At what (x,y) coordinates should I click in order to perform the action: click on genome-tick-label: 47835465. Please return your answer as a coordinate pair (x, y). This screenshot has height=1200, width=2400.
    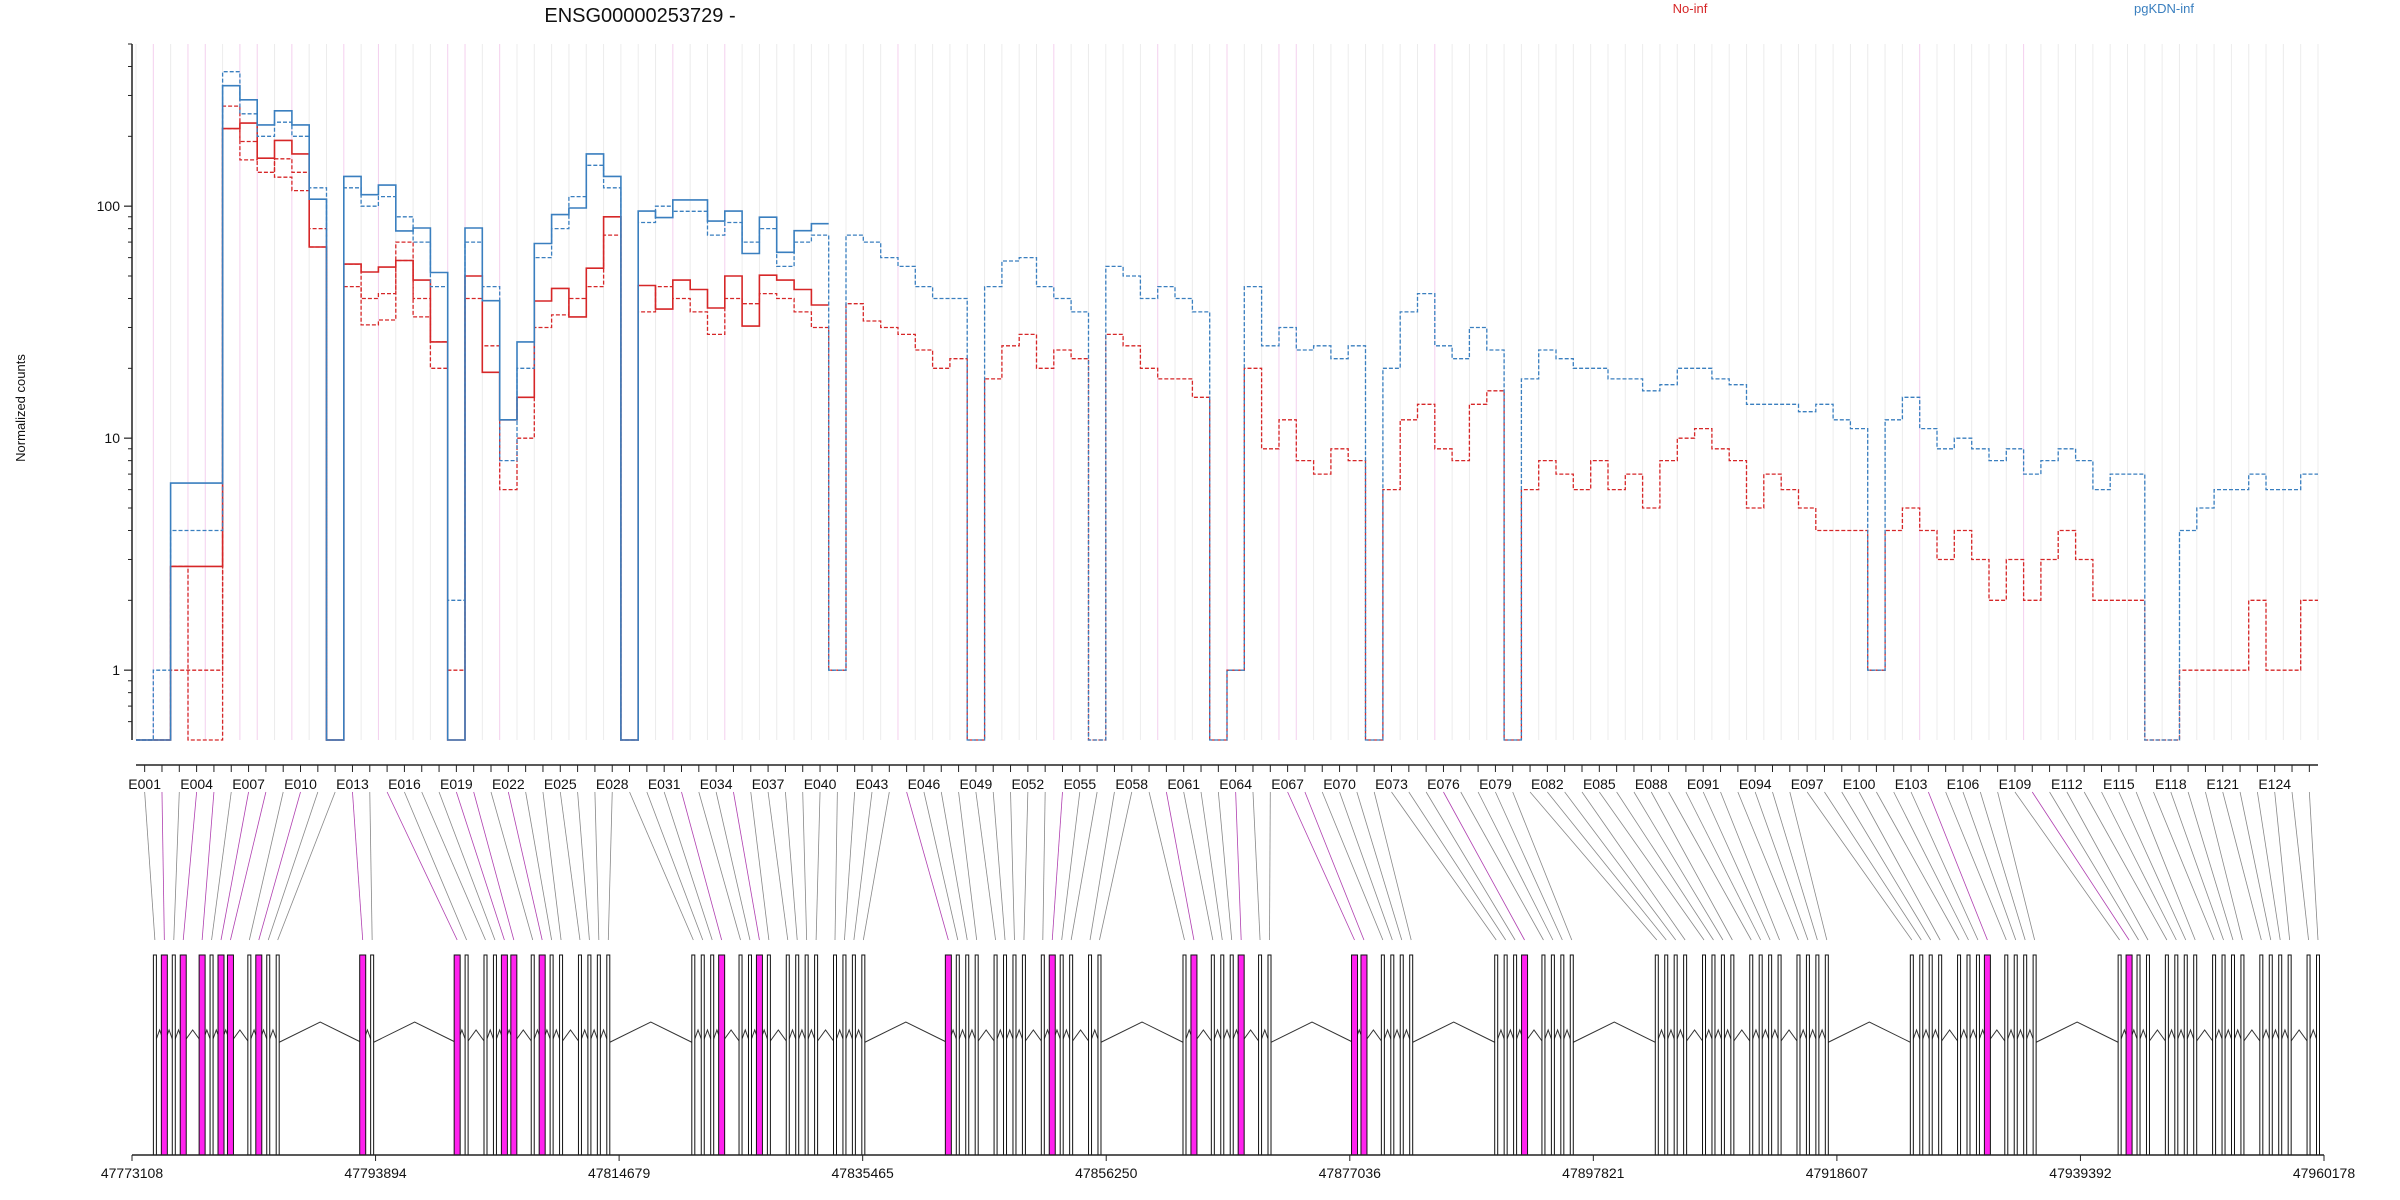
    Looking at the image, I should click on (863, 1173).